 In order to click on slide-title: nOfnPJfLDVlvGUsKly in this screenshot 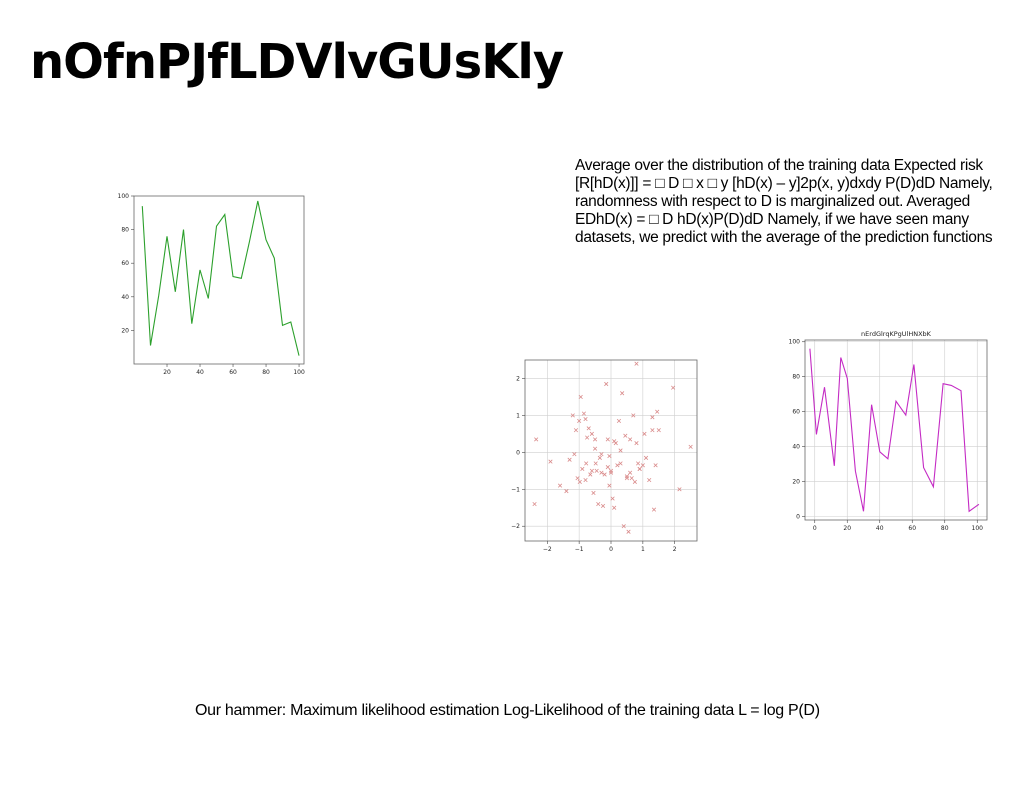, I will do `click(297, 62)`.